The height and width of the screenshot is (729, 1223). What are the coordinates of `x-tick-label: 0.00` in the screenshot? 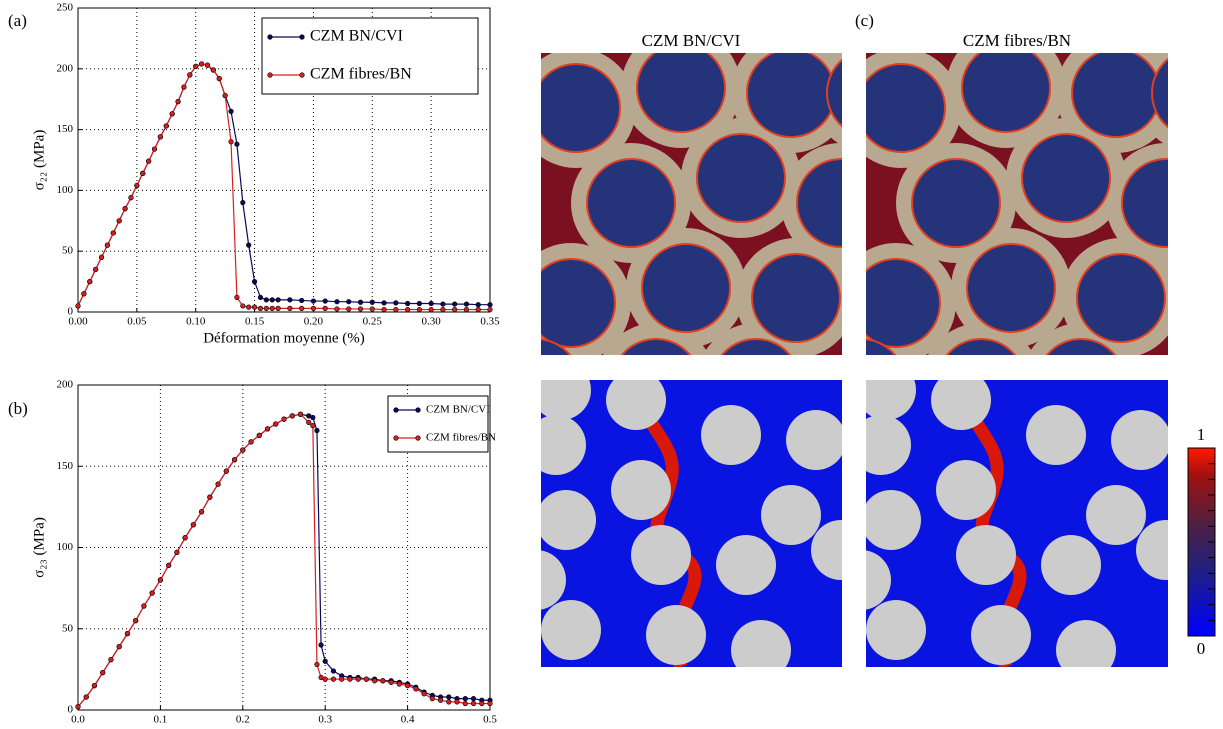 It's located at (78, 322).